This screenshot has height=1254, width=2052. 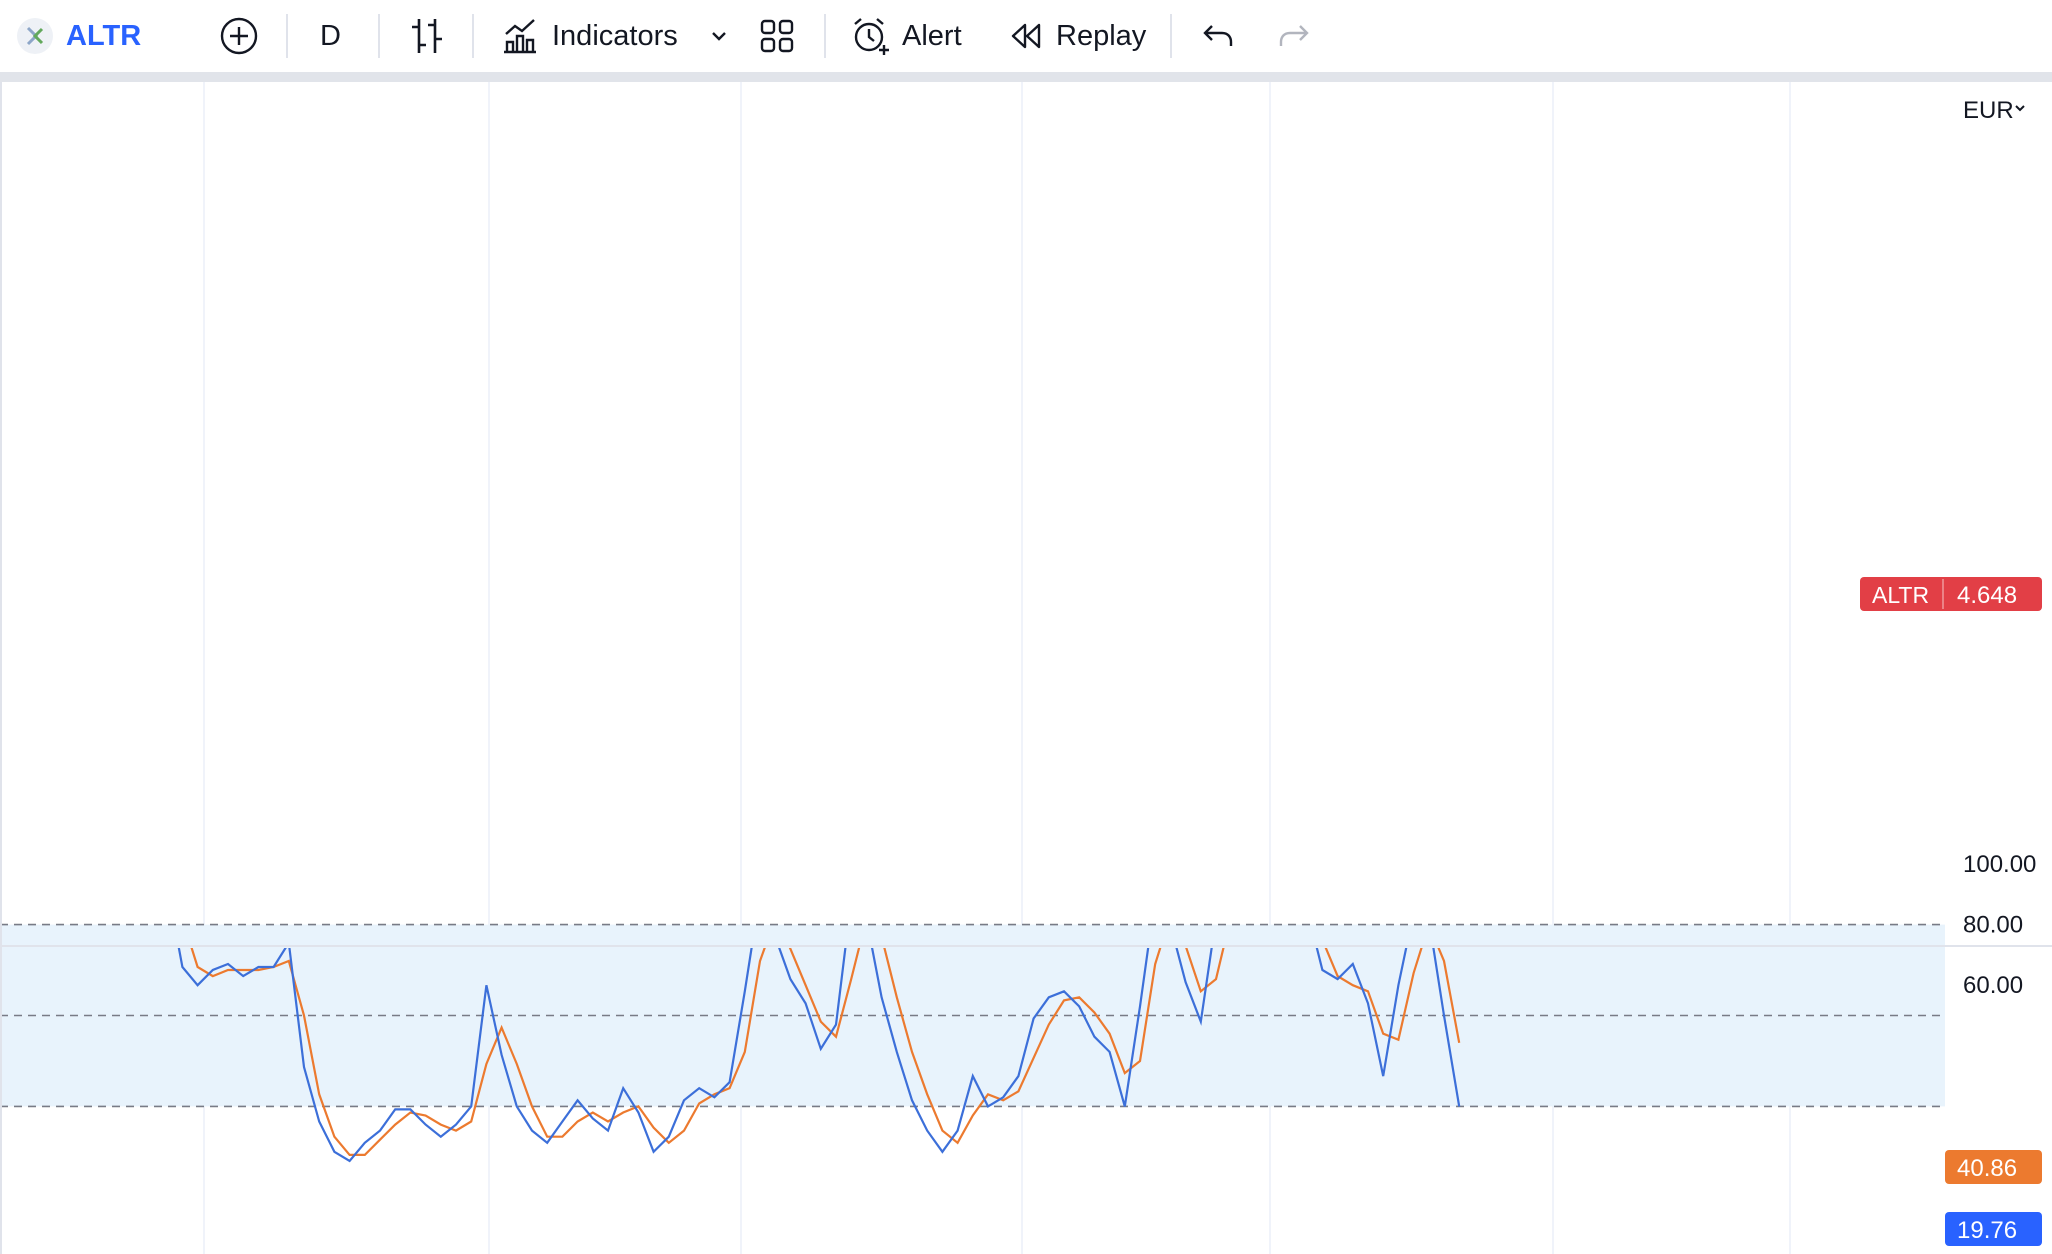 What do you see at coordinates (1987, 1168) in the screenshot?
I see `stoch-d-value: 40.86` at bounding box center [1987, 1168].